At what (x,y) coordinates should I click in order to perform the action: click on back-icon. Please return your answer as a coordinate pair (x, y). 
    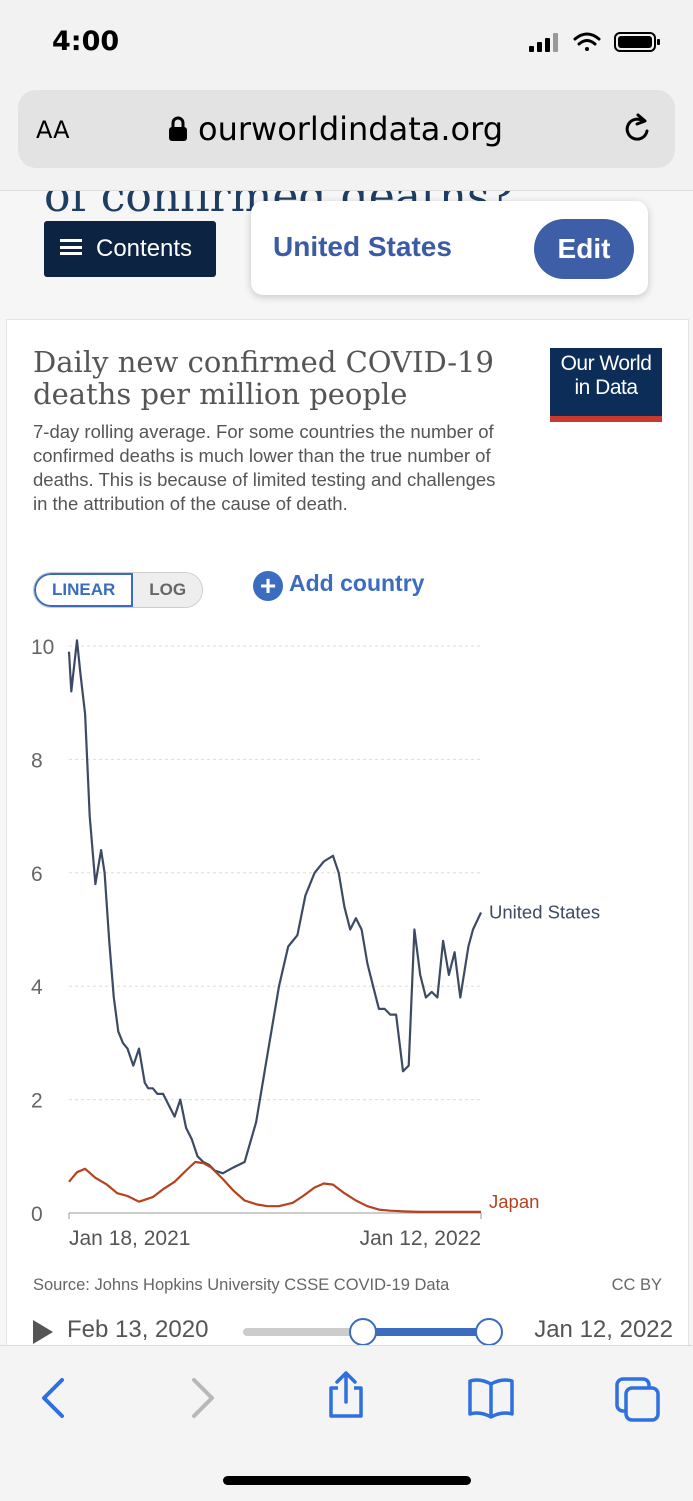
    Looking at the image, I should click on (53, 1400).